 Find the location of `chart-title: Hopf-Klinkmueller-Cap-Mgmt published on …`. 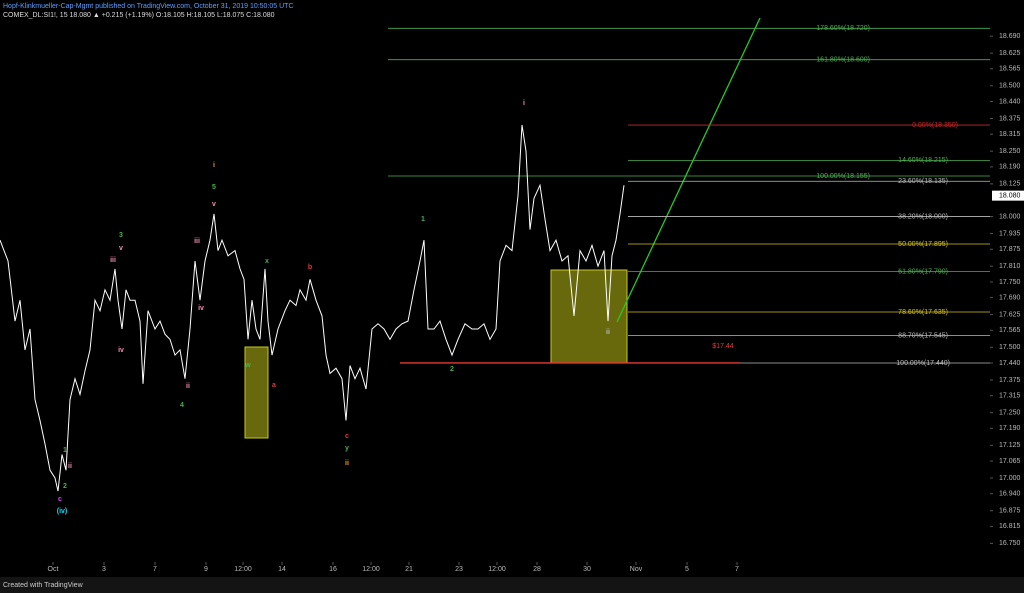

chart-title: Hopf-Klinkmueller-Cap-Mgmt published on … is located at coordinates (148, 6).